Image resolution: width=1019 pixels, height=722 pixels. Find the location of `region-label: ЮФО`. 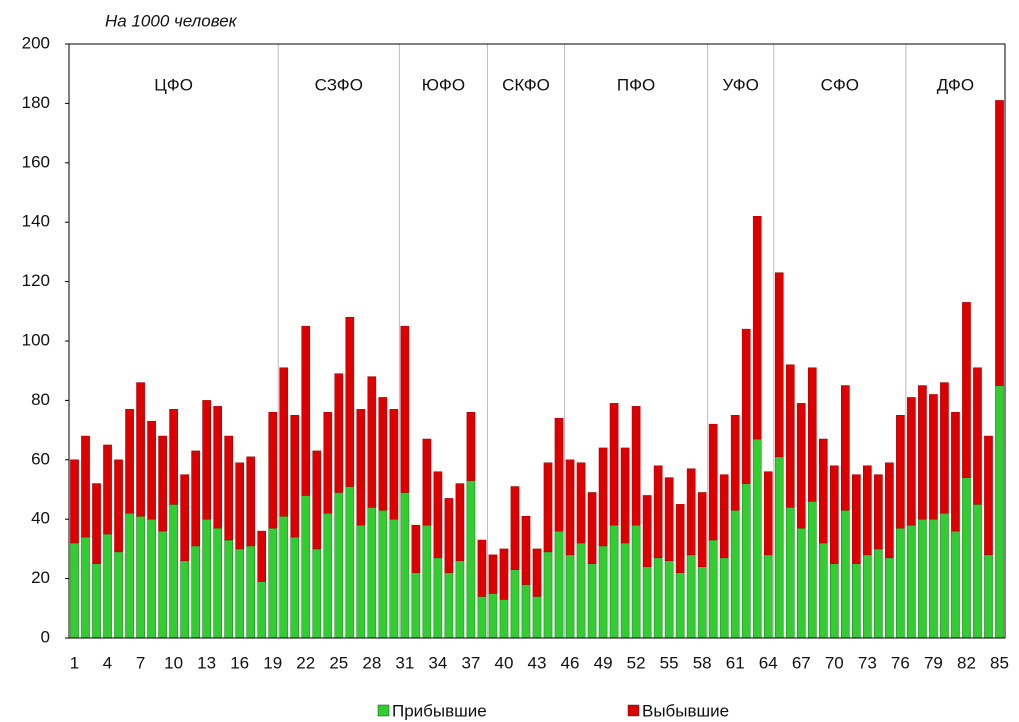

region-label: ЮФО is located at coordinates (443, 84).